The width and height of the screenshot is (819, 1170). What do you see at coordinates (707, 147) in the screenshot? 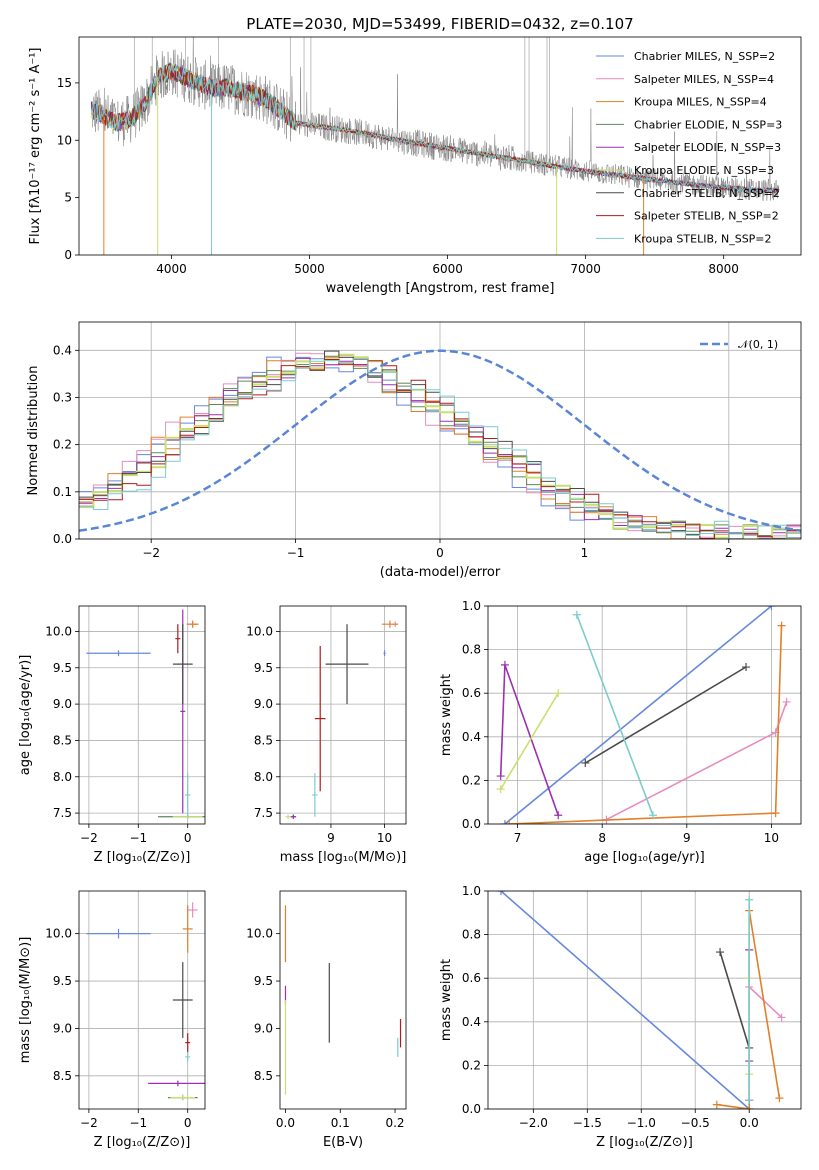
I see `legend-label: Salpeter ELODIE, N_SSP=3` at bounding box center [707, 147].